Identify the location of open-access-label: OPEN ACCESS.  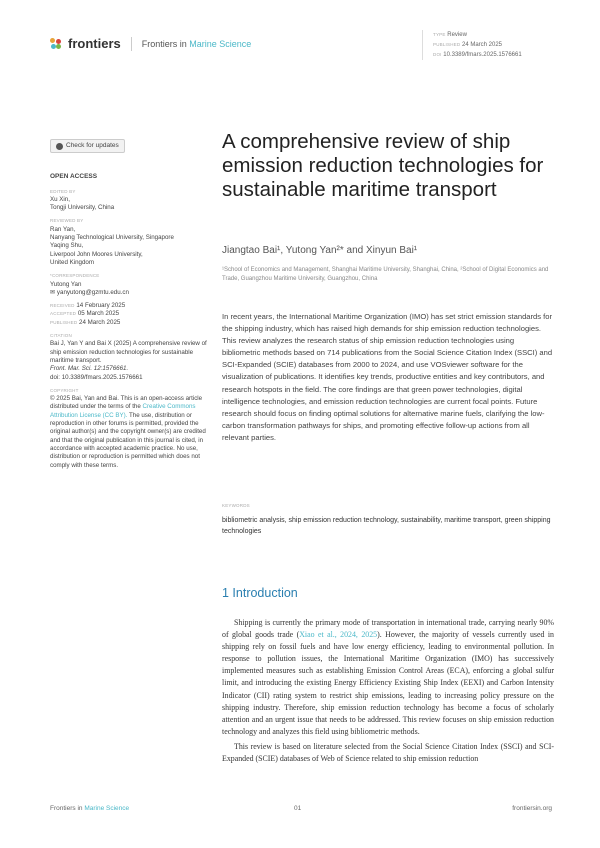
(74, 177).